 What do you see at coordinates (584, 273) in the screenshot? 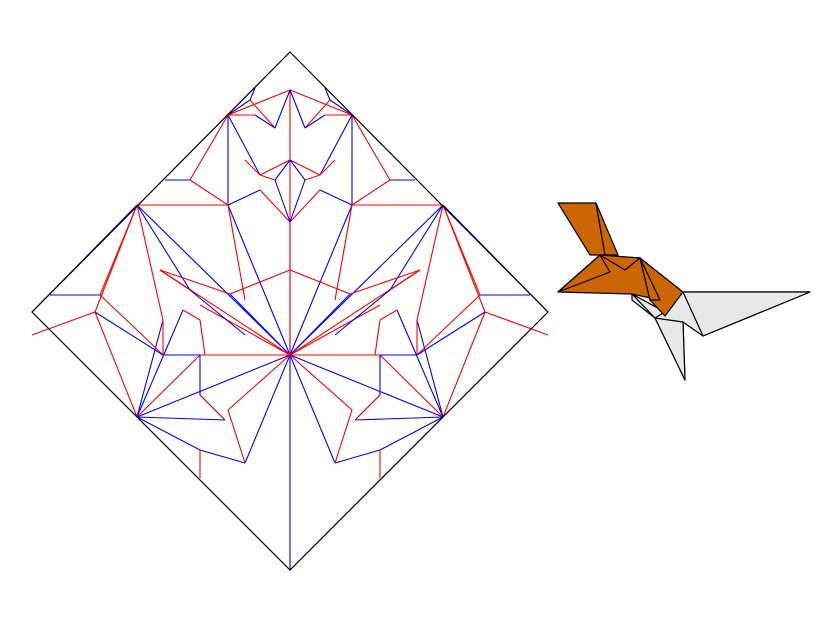
I see `model-wing-front` at bounding box center [584, 273].